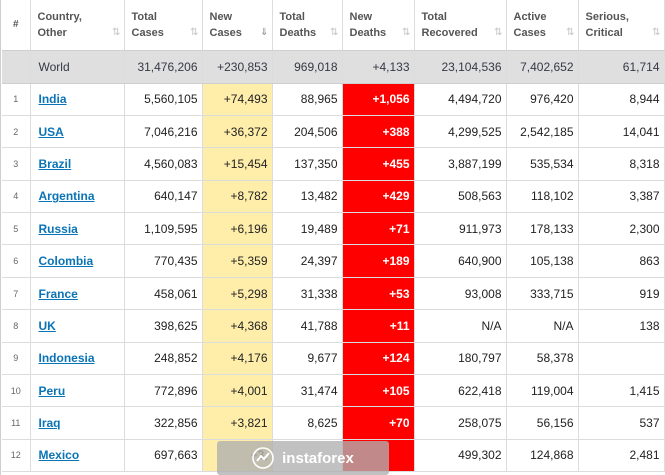 The image size is (665, 475). What do you see at coordinates (333, 326) in the screenshot?
I see `table-row: 8 UK 398,625 +4,368 41,788 +11 N/A N/A 138` at bounding box center [333, 326].